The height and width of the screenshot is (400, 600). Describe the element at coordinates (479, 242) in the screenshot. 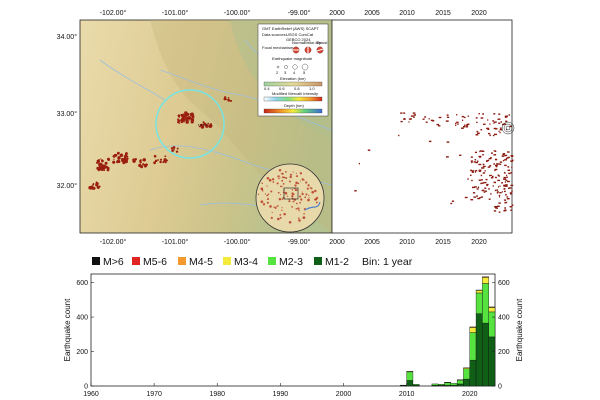

I see `tick-label: 2020` at that location.